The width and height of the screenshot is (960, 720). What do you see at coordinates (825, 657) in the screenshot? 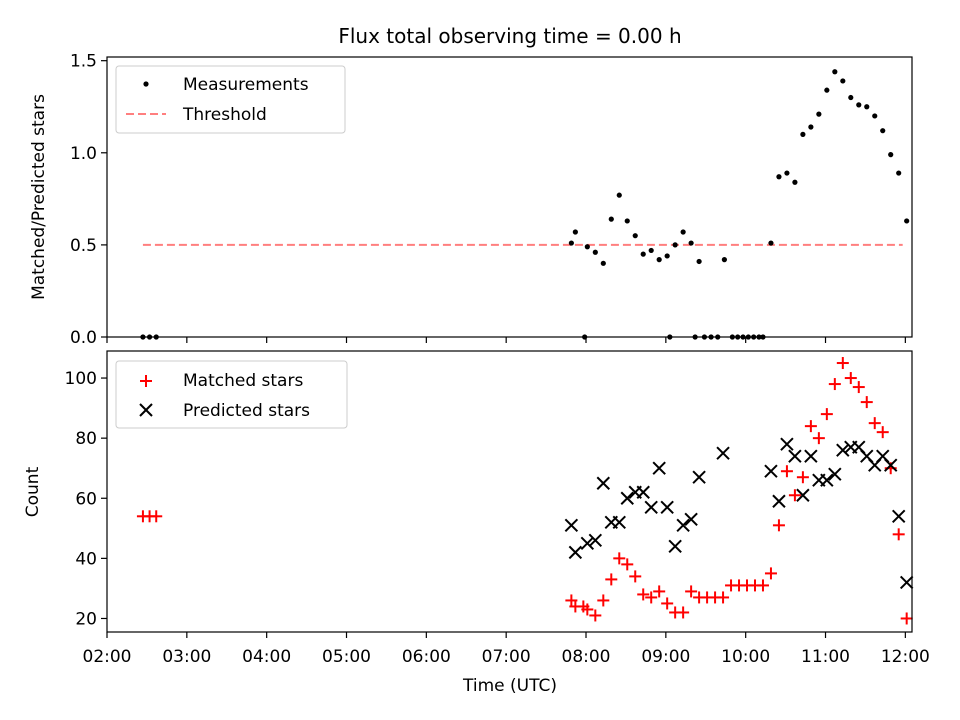
I see `x-tick-label: 11:00` at bounding box center [825, 657].